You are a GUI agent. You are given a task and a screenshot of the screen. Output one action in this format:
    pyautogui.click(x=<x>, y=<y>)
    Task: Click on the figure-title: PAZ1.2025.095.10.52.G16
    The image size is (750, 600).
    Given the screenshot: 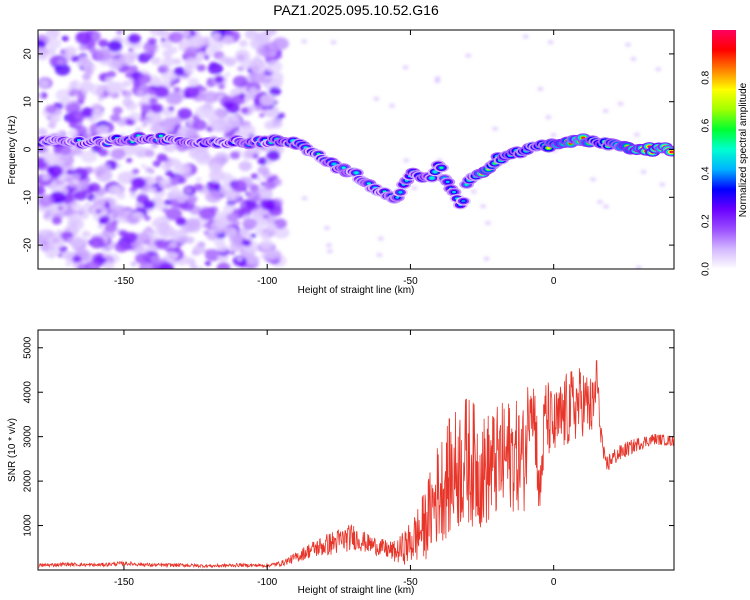 What is the action you would take?
    pyautogui.click(x=356, y=10)
    